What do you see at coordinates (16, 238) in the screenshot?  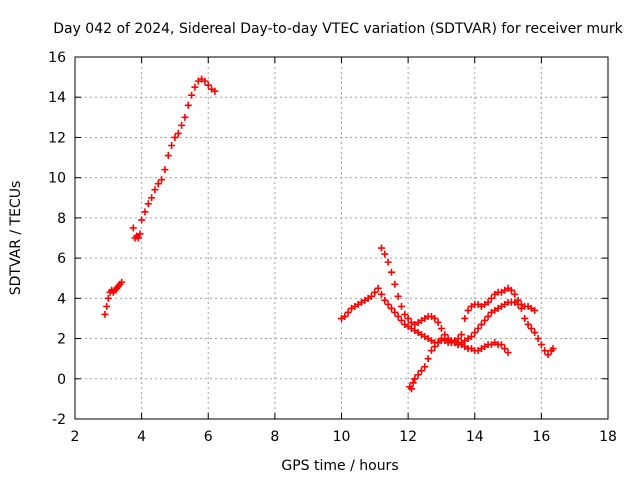 I see `y-axis-label: SDTVAR / TECUs` at bounding box center [16, 238].